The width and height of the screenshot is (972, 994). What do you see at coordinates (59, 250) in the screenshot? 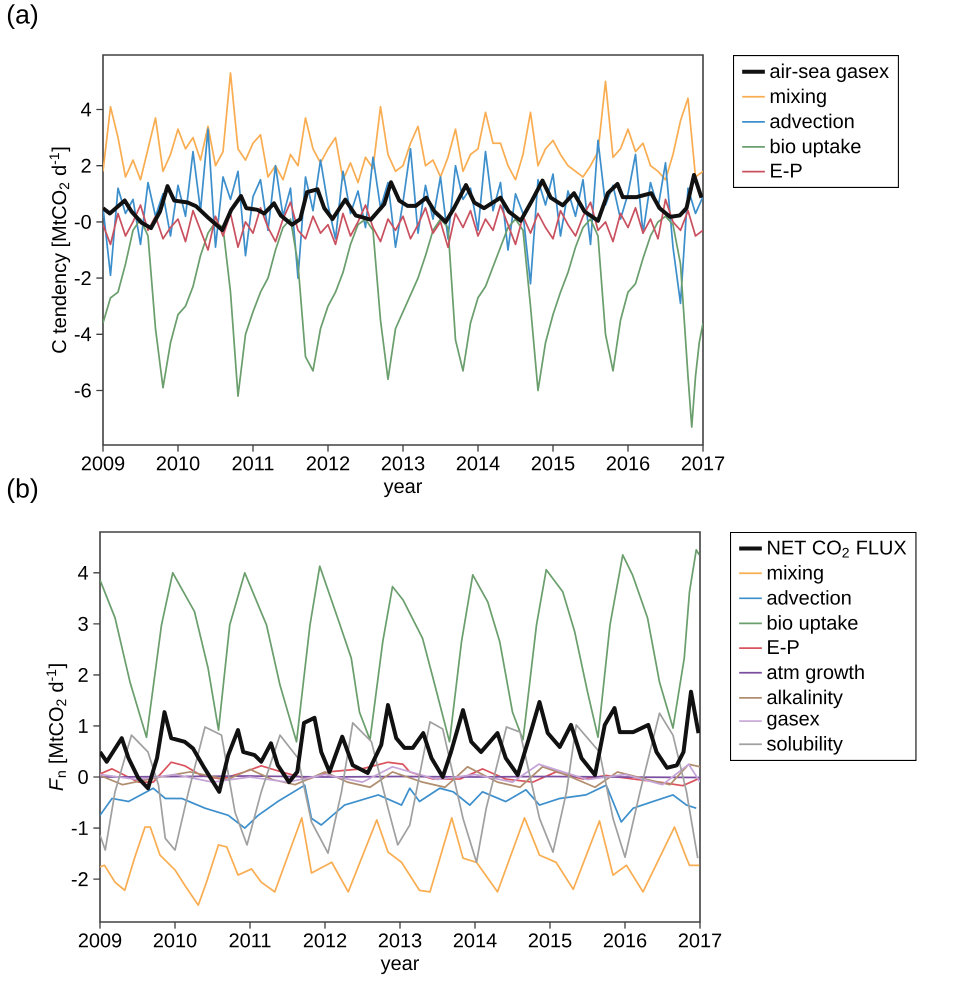
I see `y-axis-title: C tendency [MtCO$_{2}$ d$^{-1}$]` at bounding box center [59, 250].